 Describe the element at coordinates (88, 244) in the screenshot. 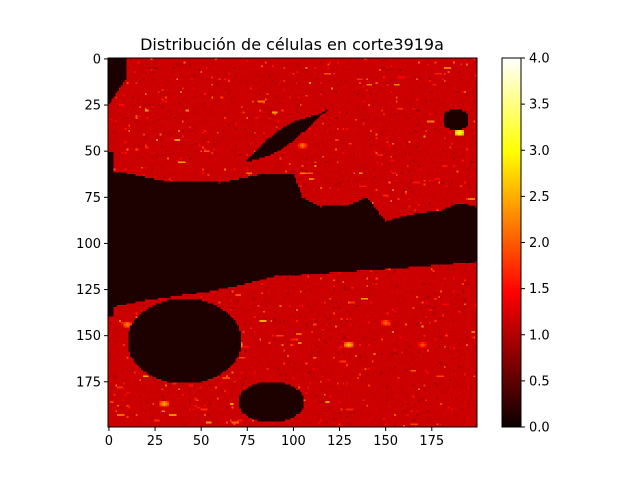

I see `y-tick-label: 100` at that location.